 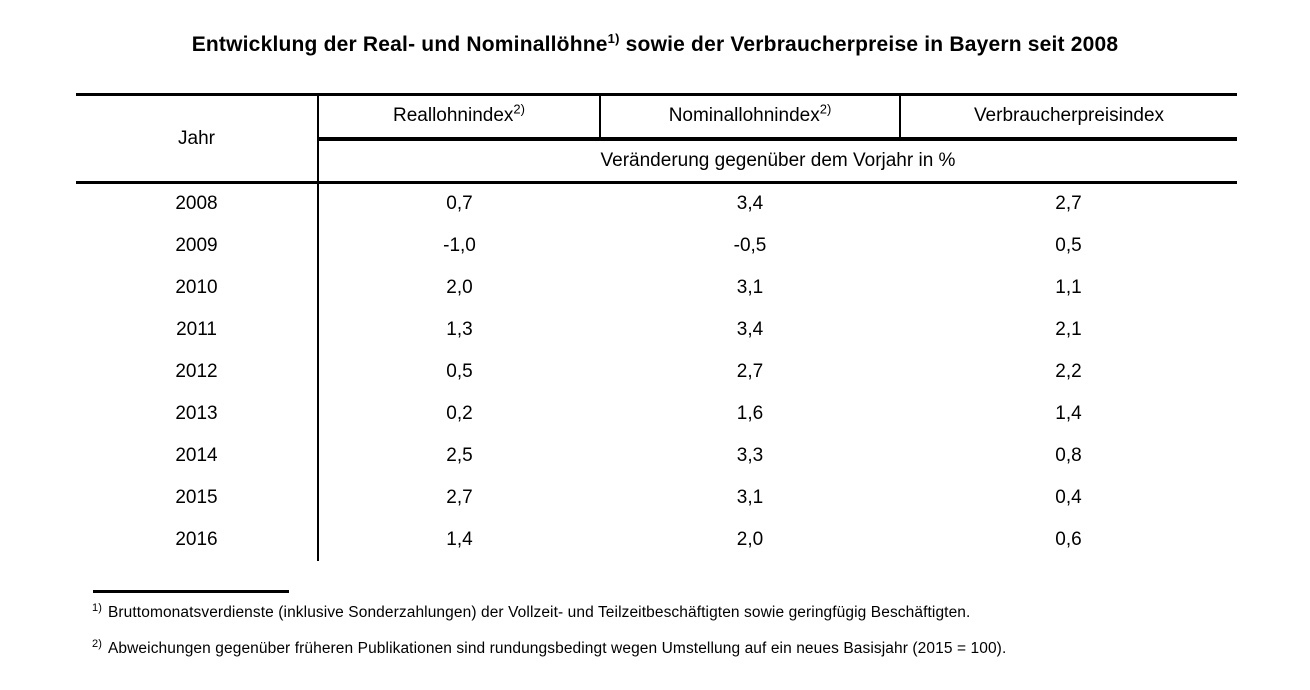 I want to click on table-row: 2013 0,2 1,6 1,4, so click(x=656, y=413).